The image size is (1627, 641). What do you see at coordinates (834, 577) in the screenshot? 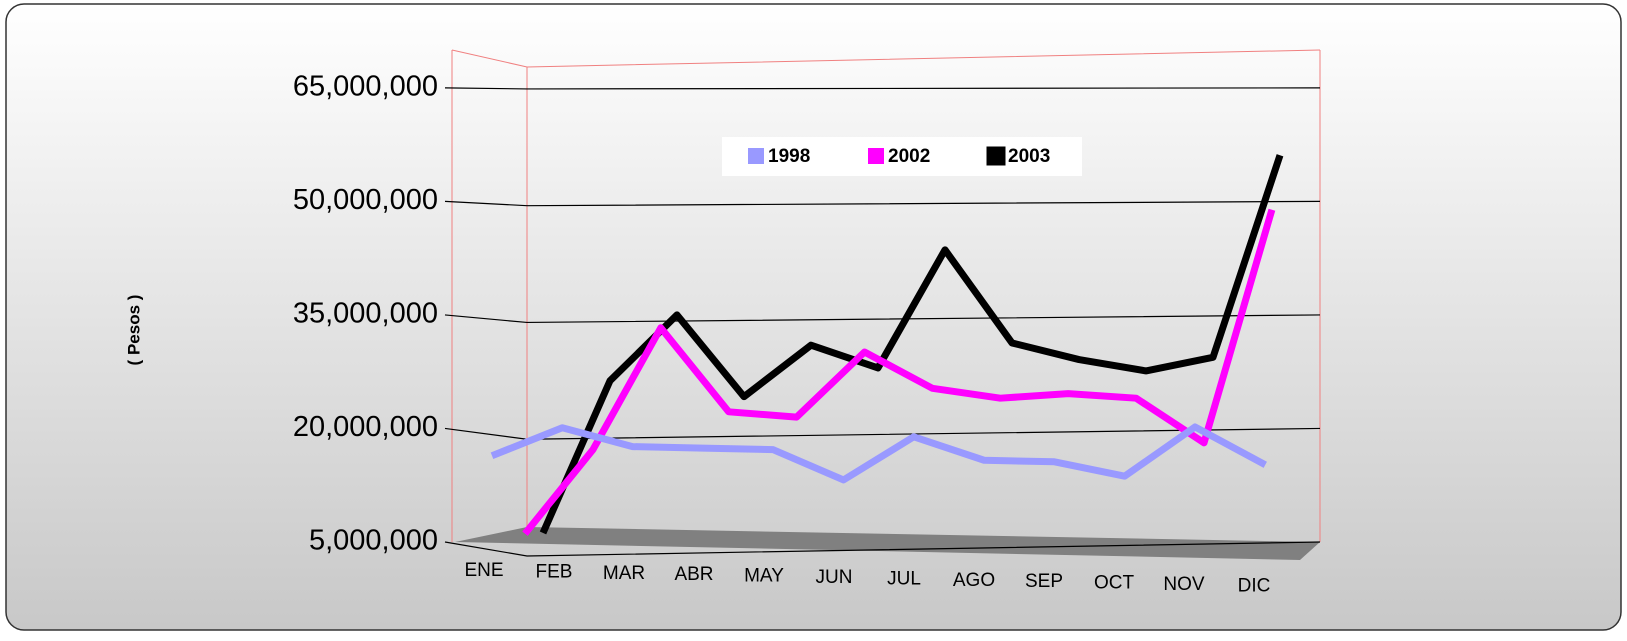
I see `x-tick-label: JUN` at bounding box center [834, 577].